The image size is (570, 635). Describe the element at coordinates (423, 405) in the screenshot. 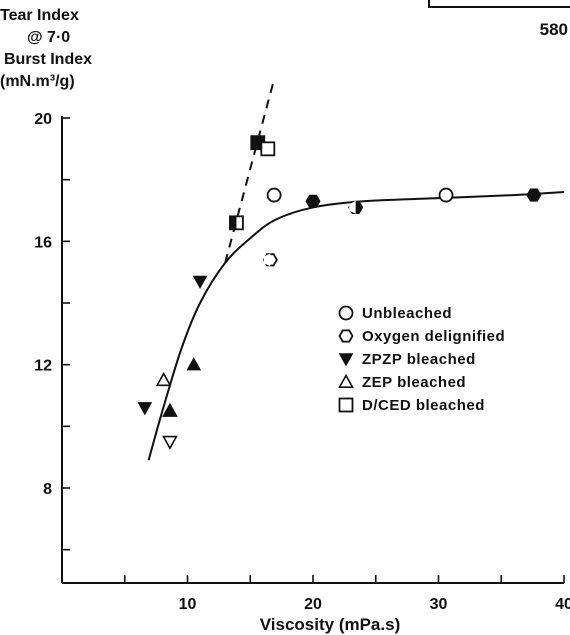

I see `legend-label: D/CED bleached` at that location.